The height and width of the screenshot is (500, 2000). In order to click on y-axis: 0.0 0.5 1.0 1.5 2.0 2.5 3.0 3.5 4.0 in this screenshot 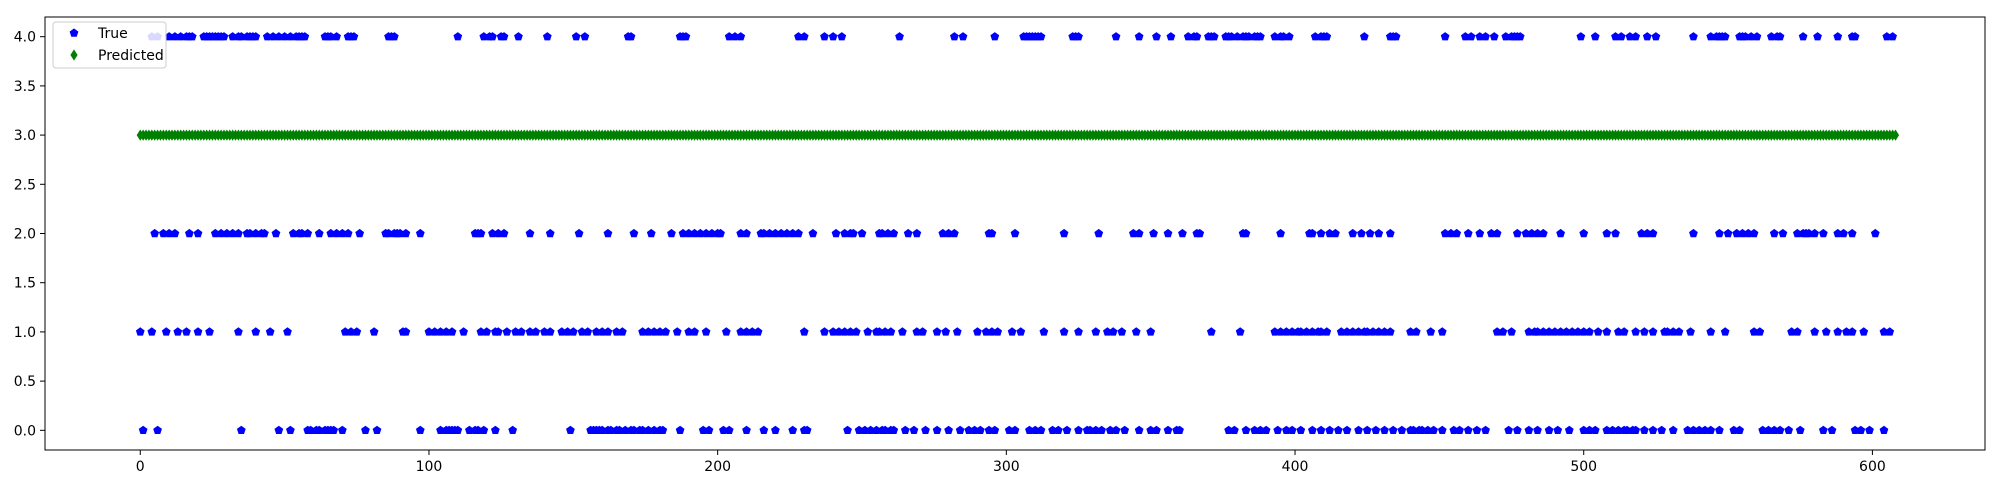, I will do `click(29, 234)`.